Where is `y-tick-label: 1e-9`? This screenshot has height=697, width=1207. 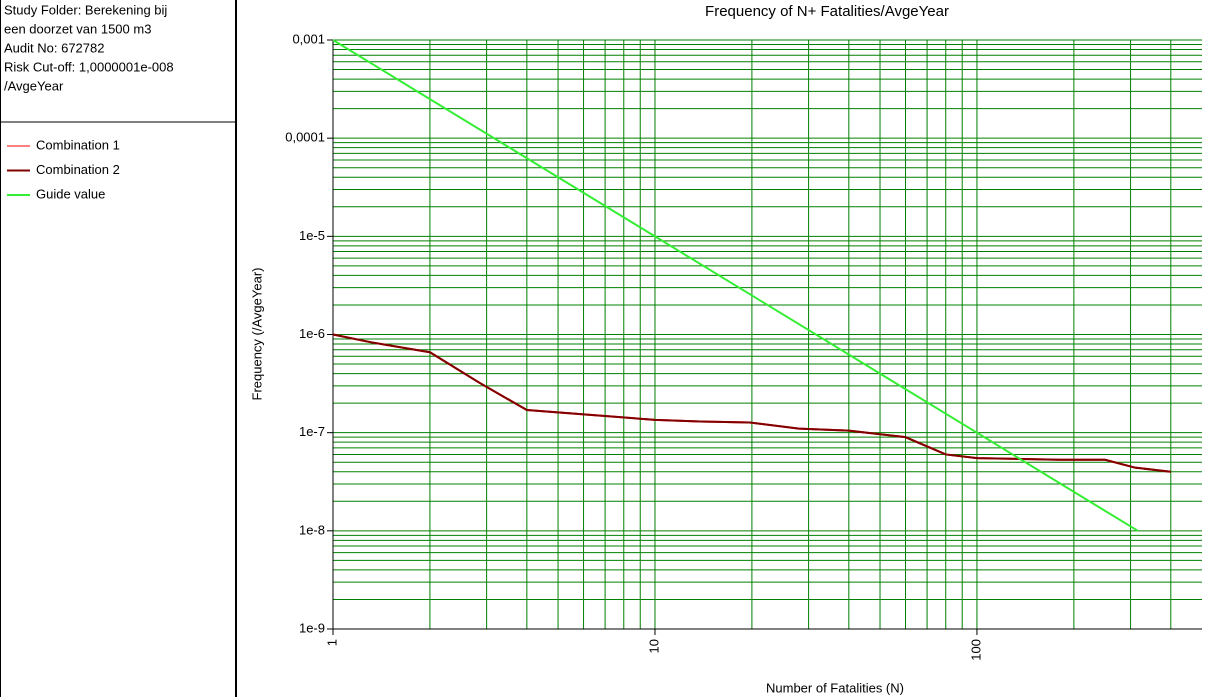
y-tick-label: 1e-9 is located at coordinates (312, 627).